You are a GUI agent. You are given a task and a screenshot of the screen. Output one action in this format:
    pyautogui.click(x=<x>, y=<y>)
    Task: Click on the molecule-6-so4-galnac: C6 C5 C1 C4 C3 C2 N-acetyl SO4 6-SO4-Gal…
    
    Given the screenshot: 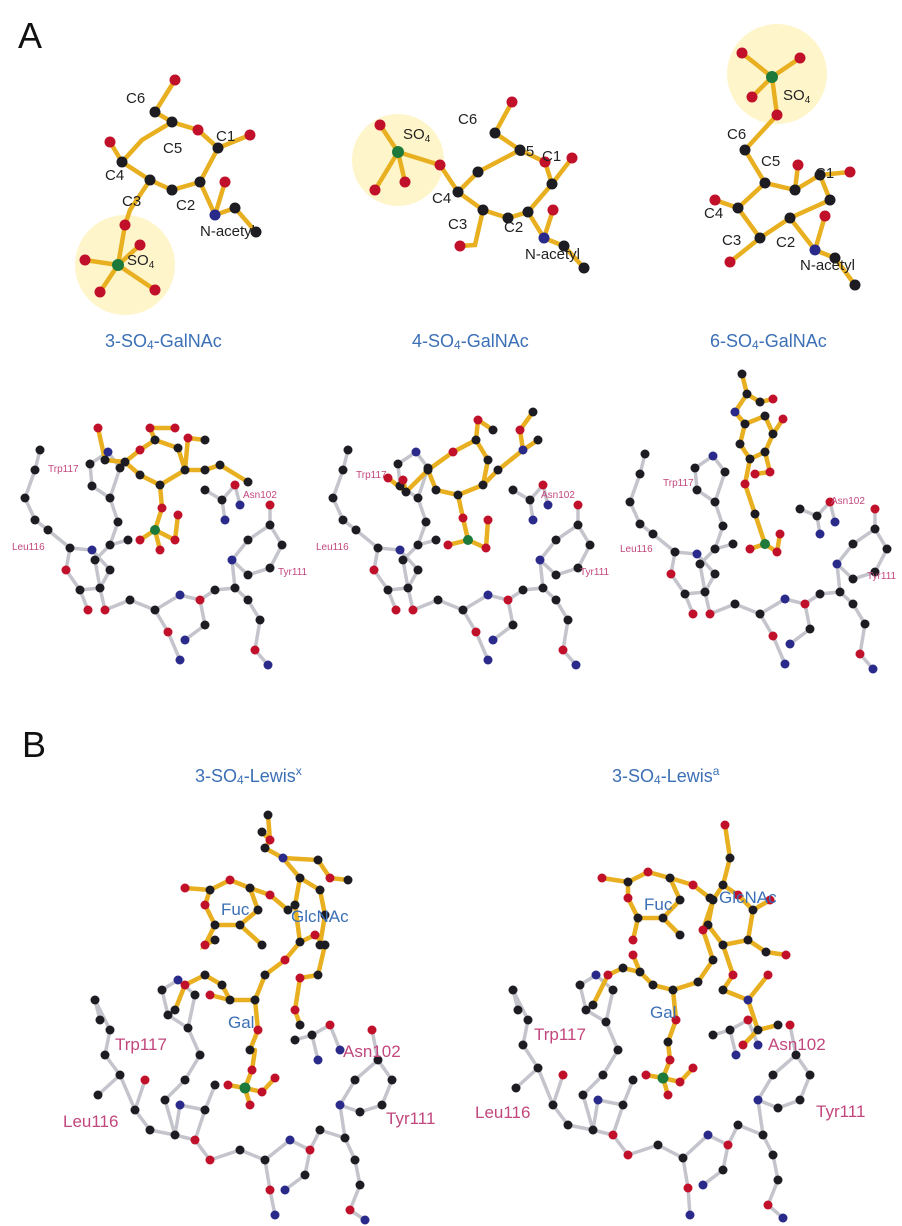 What is the action you would take?
    pyautogui.click(x=782, y=188)
    